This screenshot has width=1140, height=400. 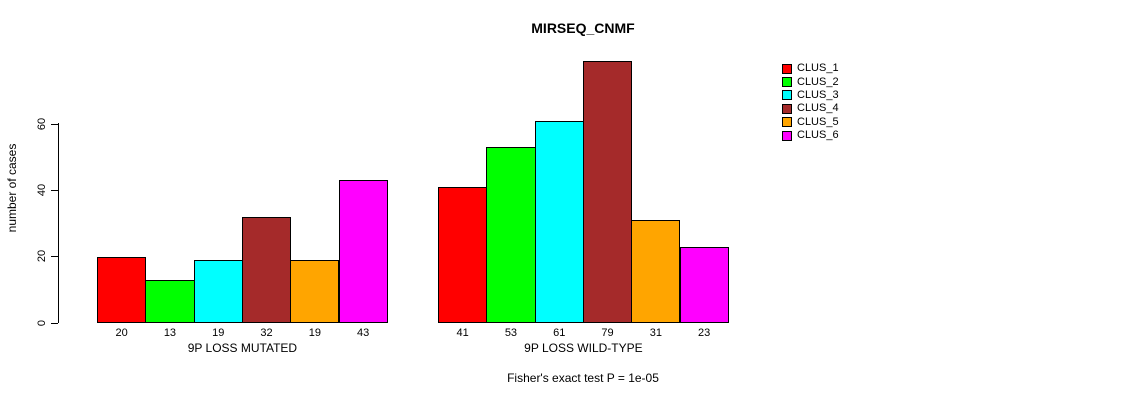 I want to click on bar-value-label: 53, so click(x=511, y=333).